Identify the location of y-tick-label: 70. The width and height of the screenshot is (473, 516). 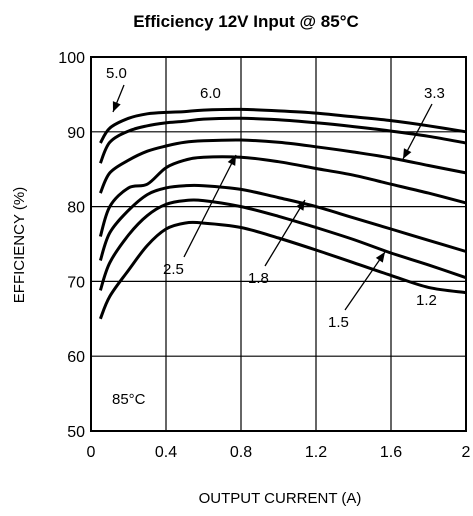
(76, 282).